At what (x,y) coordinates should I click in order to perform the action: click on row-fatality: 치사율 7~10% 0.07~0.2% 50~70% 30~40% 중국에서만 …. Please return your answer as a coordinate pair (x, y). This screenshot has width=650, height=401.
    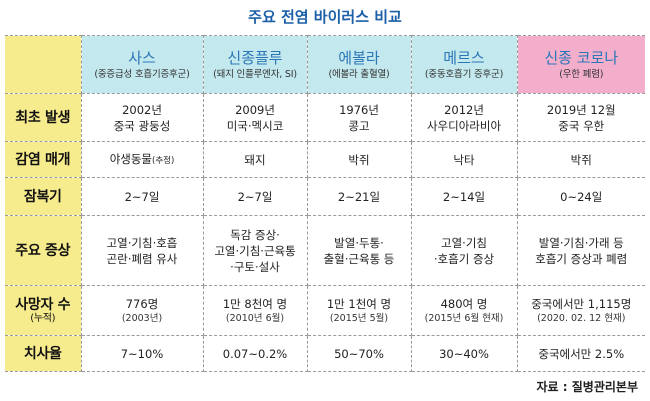
    Looking at the image, I should click on (325, 353).